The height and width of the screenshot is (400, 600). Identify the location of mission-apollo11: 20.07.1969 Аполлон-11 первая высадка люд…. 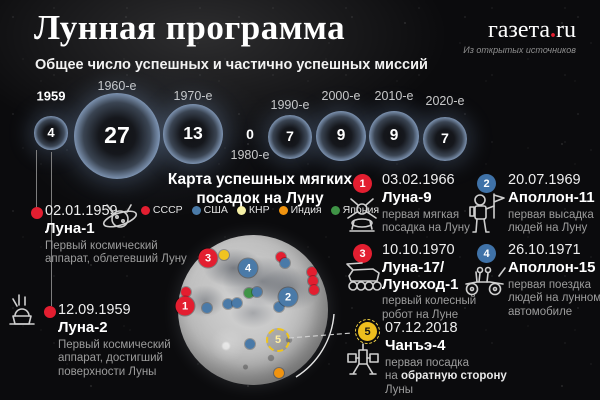
(554, 204).